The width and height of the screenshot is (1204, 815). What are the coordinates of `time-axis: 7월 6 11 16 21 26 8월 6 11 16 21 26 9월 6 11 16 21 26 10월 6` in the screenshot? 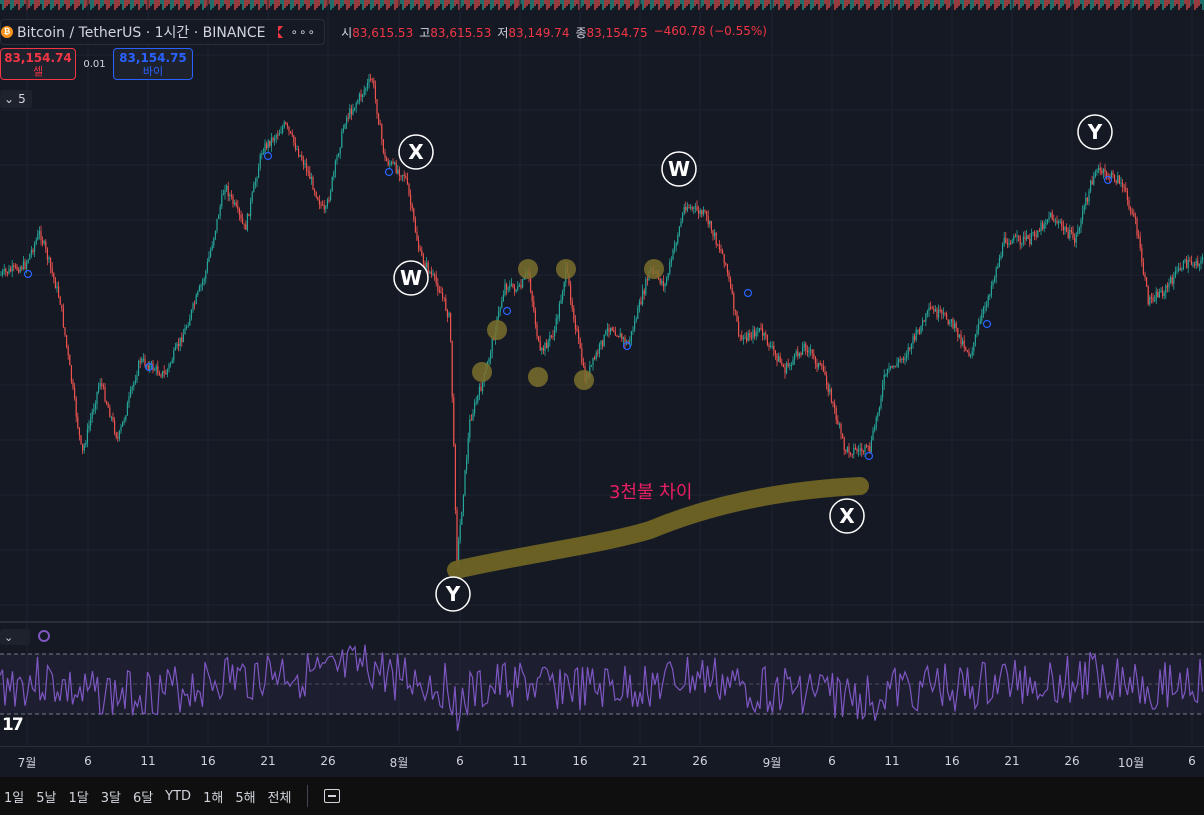 It's located at (602, 761).